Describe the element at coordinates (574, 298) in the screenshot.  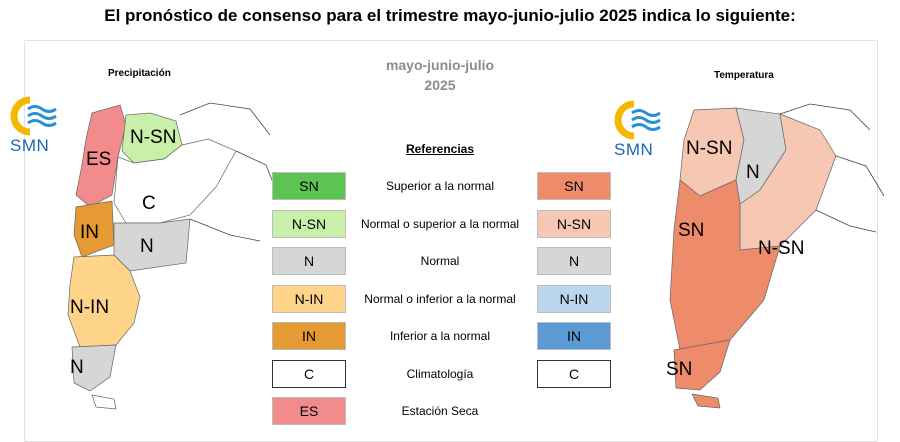
I see `legend-temp-box: N-IN` at that location.